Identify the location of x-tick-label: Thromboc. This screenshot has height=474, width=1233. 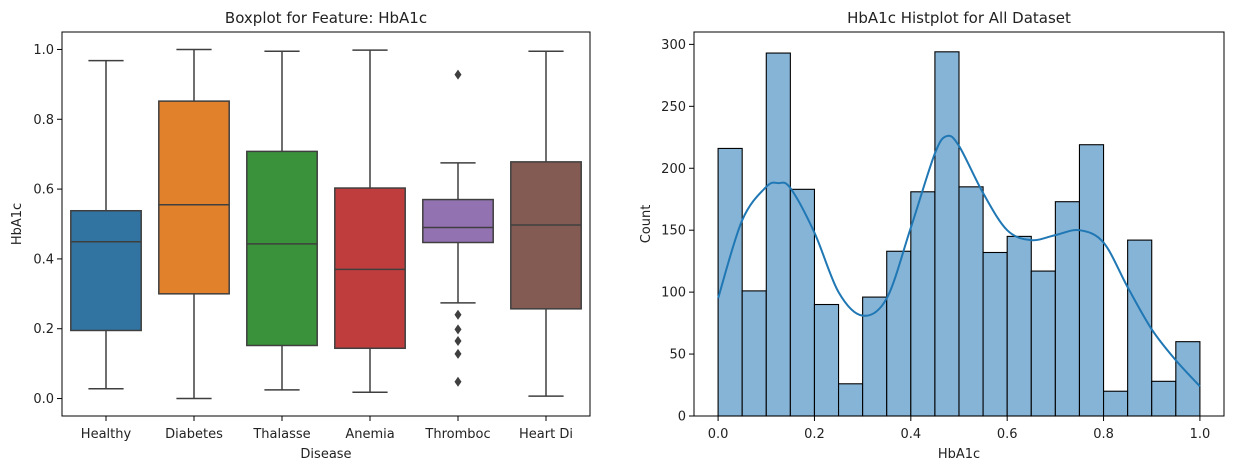
(457, 434).